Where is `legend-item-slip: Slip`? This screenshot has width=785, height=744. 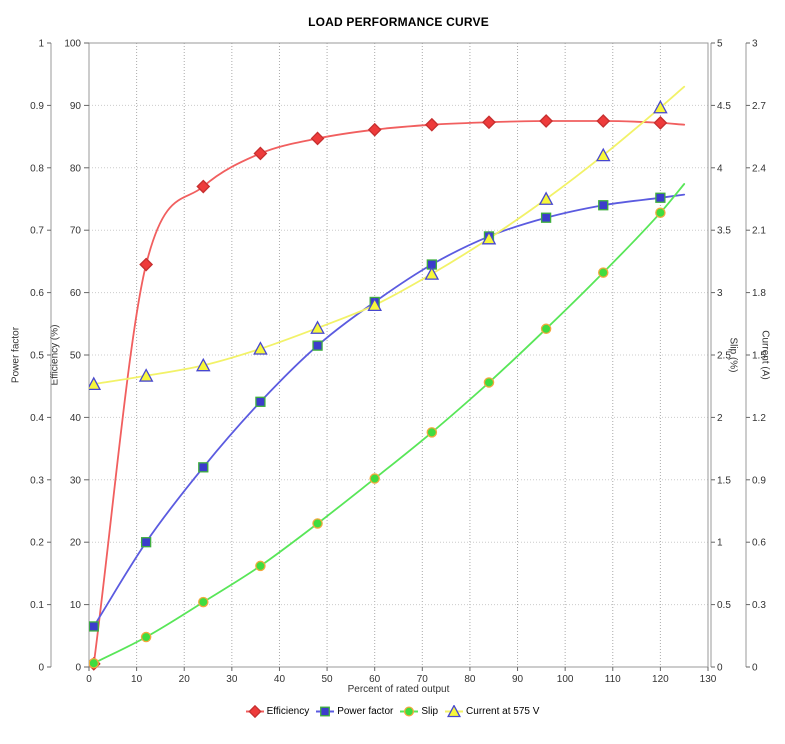 legend-item-slip: Slip is located at coordinates (419, 711).